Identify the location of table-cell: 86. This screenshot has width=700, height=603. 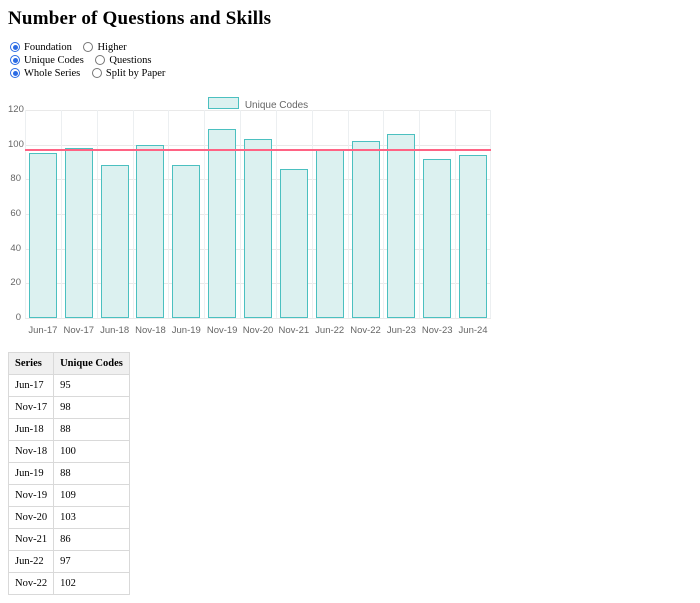
(91, 539).